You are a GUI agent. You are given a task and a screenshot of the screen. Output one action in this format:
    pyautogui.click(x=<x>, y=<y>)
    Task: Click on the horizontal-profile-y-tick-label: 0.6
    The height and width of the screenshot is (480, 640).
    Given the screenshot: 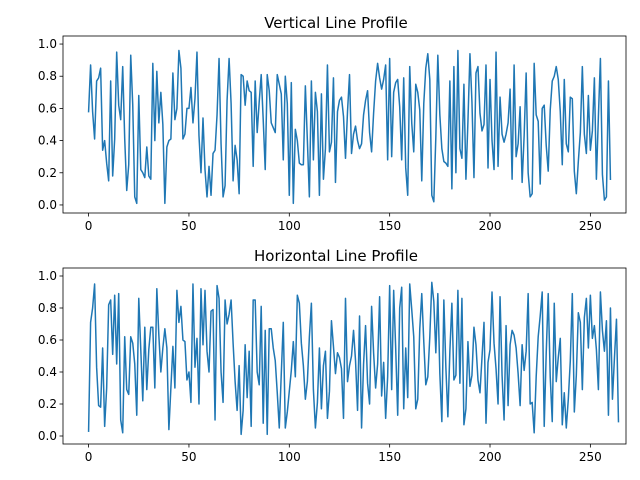 What is the action you would take?
    pyautogui.click(x=47, y=340)
    